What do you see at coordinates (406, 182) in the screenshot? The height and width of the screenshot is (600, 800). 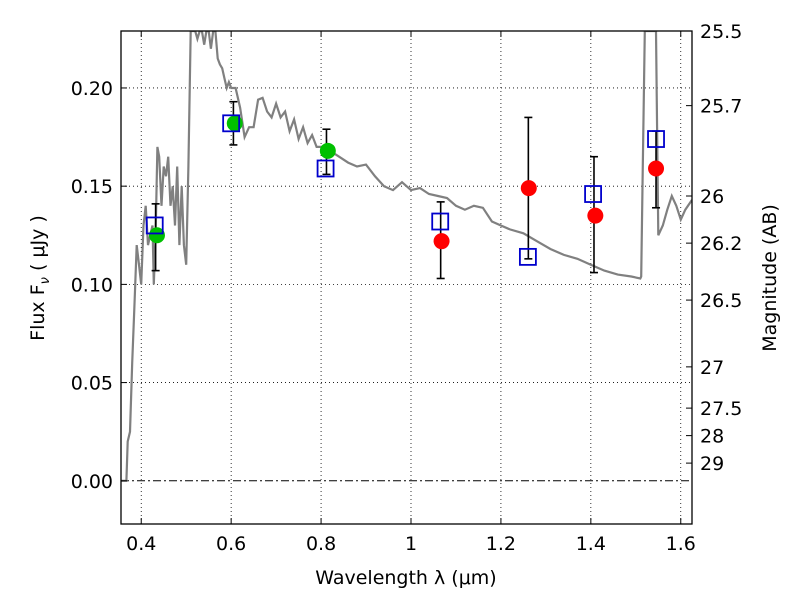 I see `flux-circles` at bounding box center [406, 182].